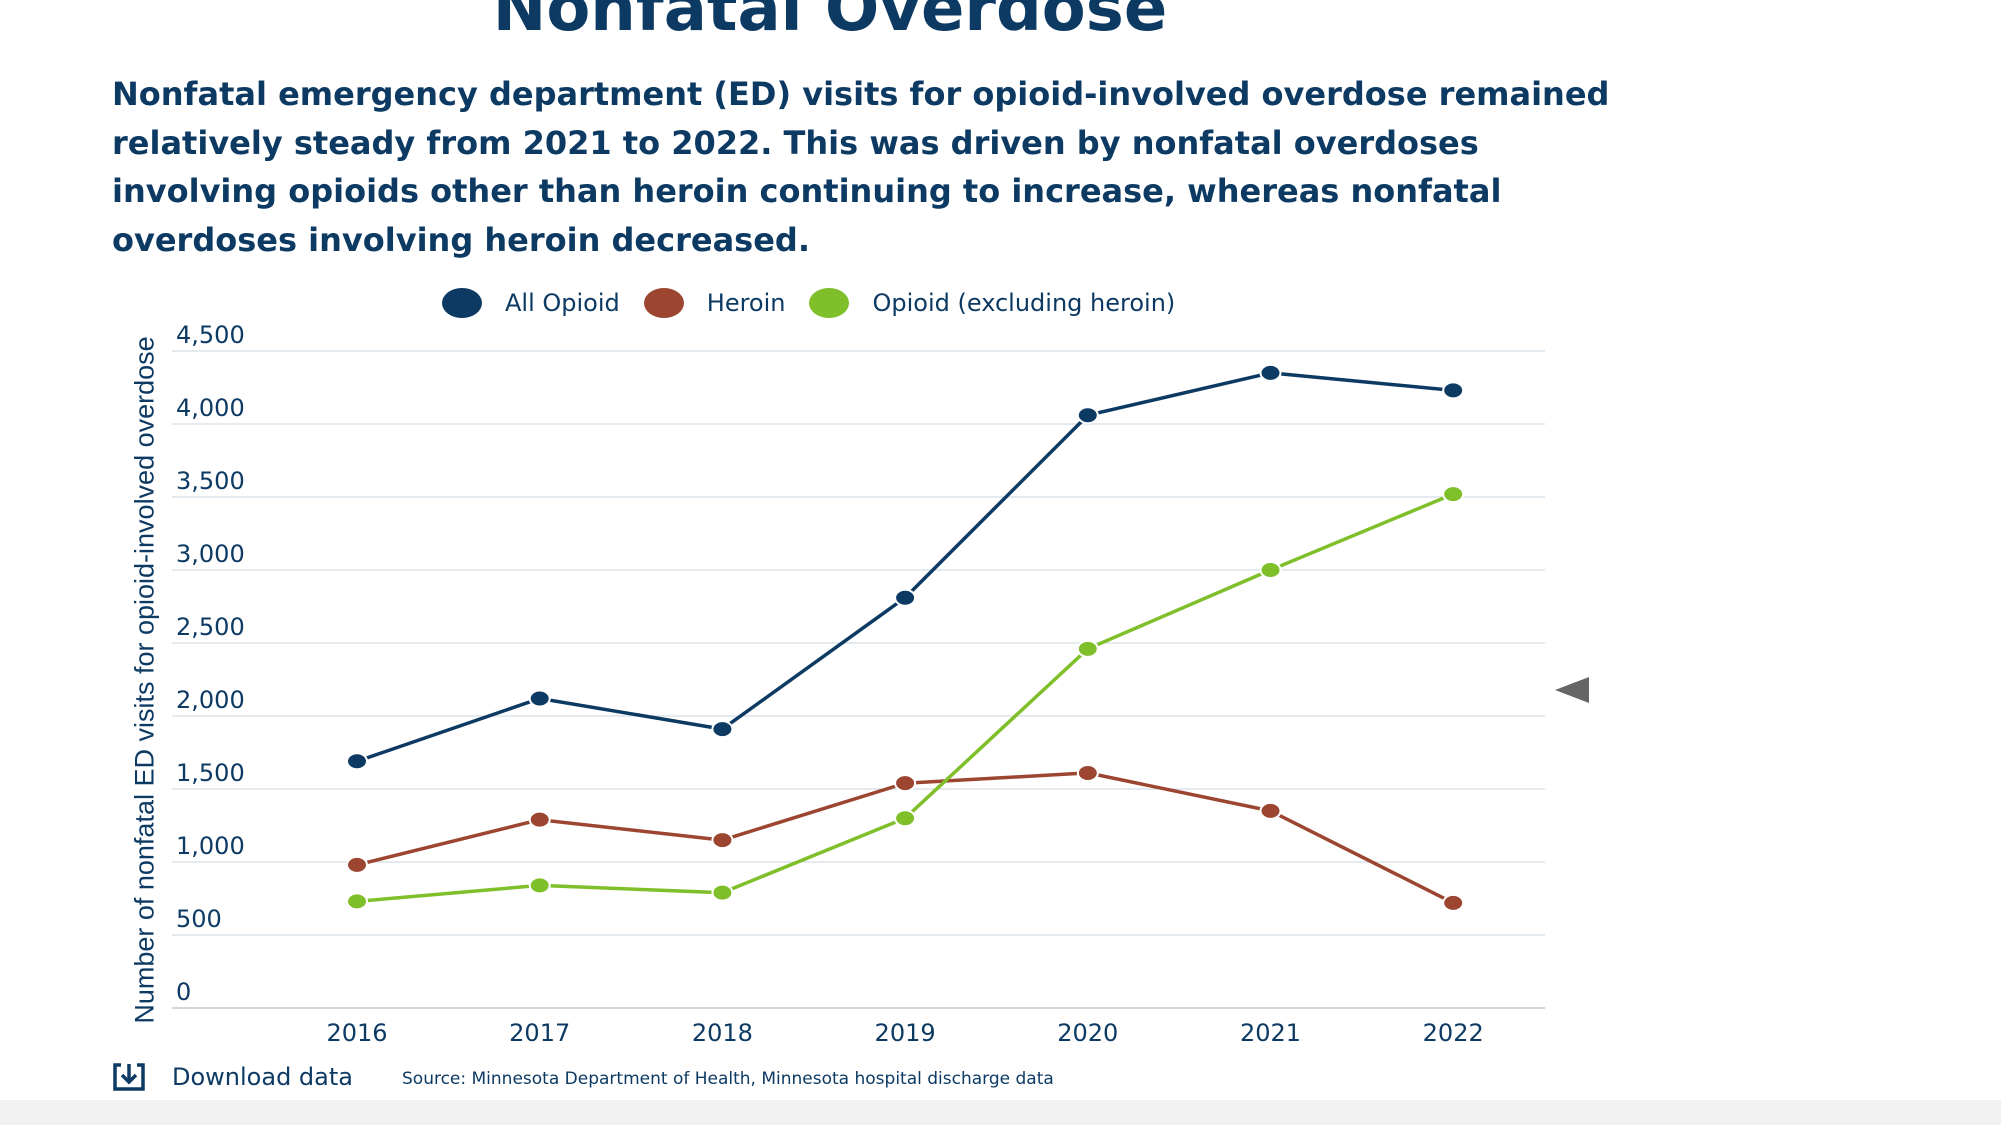 Image resolution: width=2001 pixels, height=1125 pixels. Describe the element at coordinates (1572, 690) in the screenshot. I see `triangle-left-icon` at that location.